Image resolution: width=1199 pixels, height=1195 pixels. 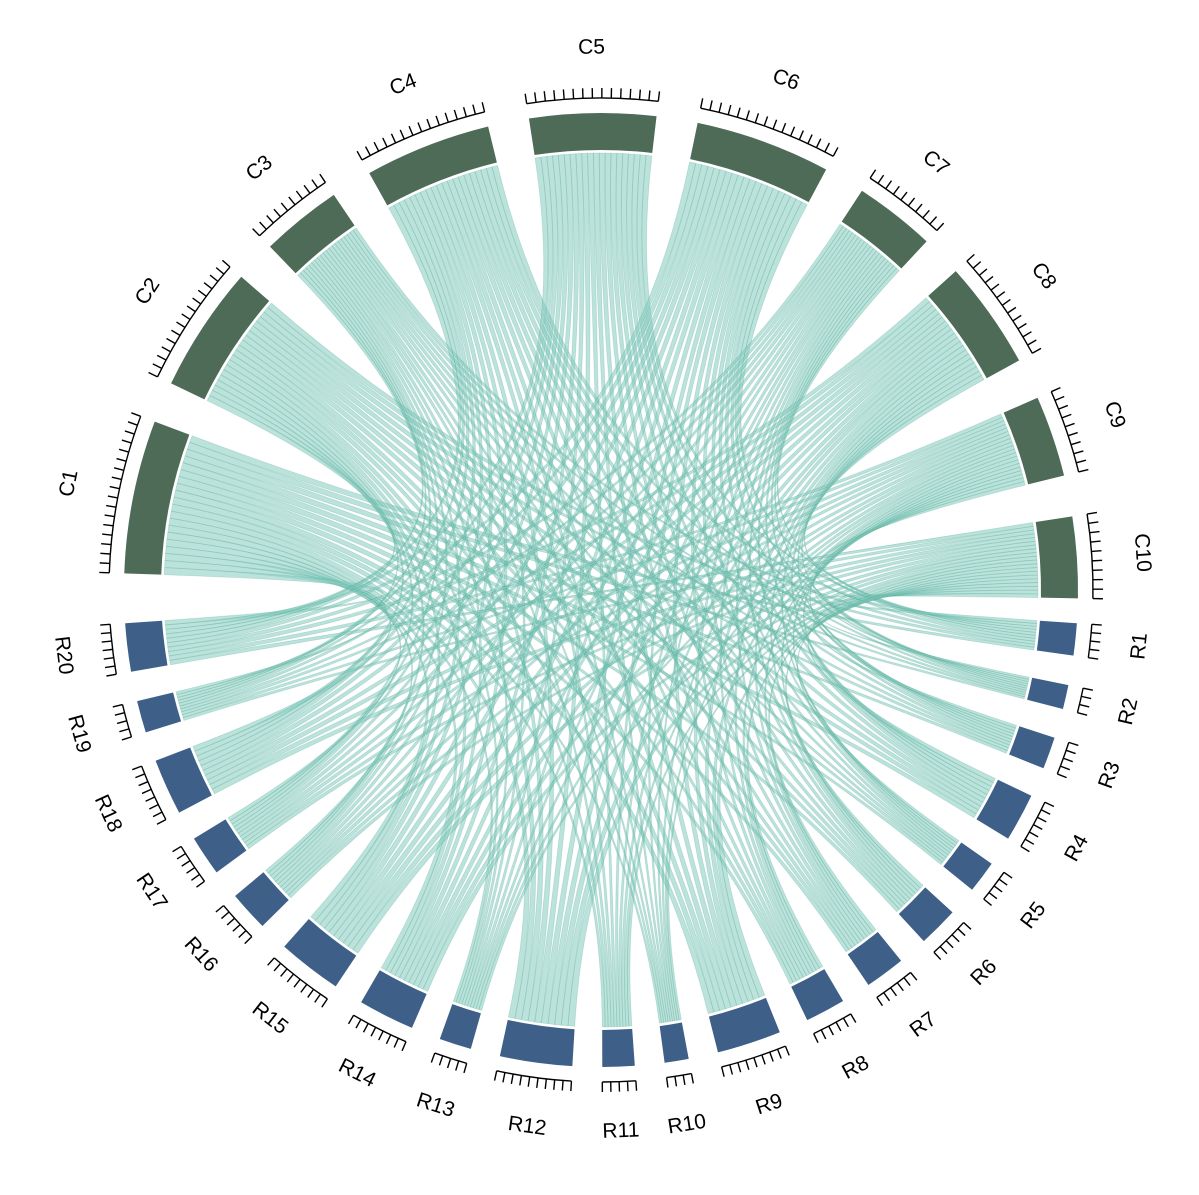 I want to click on label-c7: C7, so click(x=935, y=162).